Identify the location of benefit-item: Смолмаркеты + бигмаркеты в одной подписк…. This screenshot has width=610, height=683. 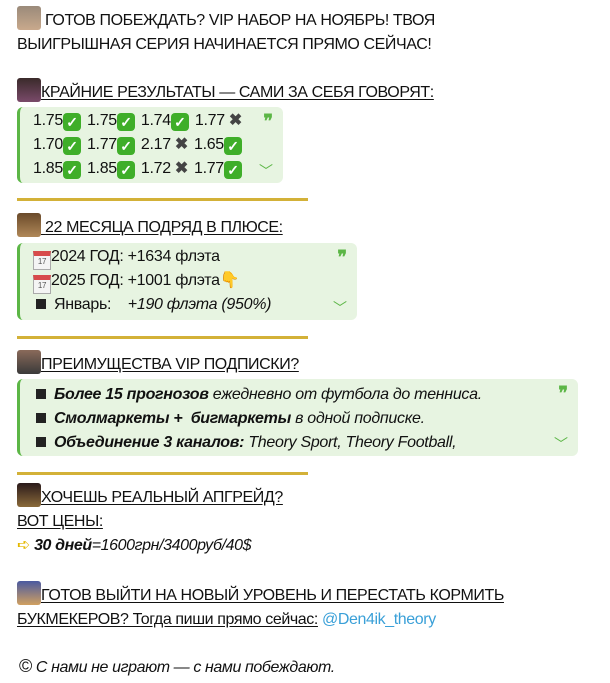
(305, 419).